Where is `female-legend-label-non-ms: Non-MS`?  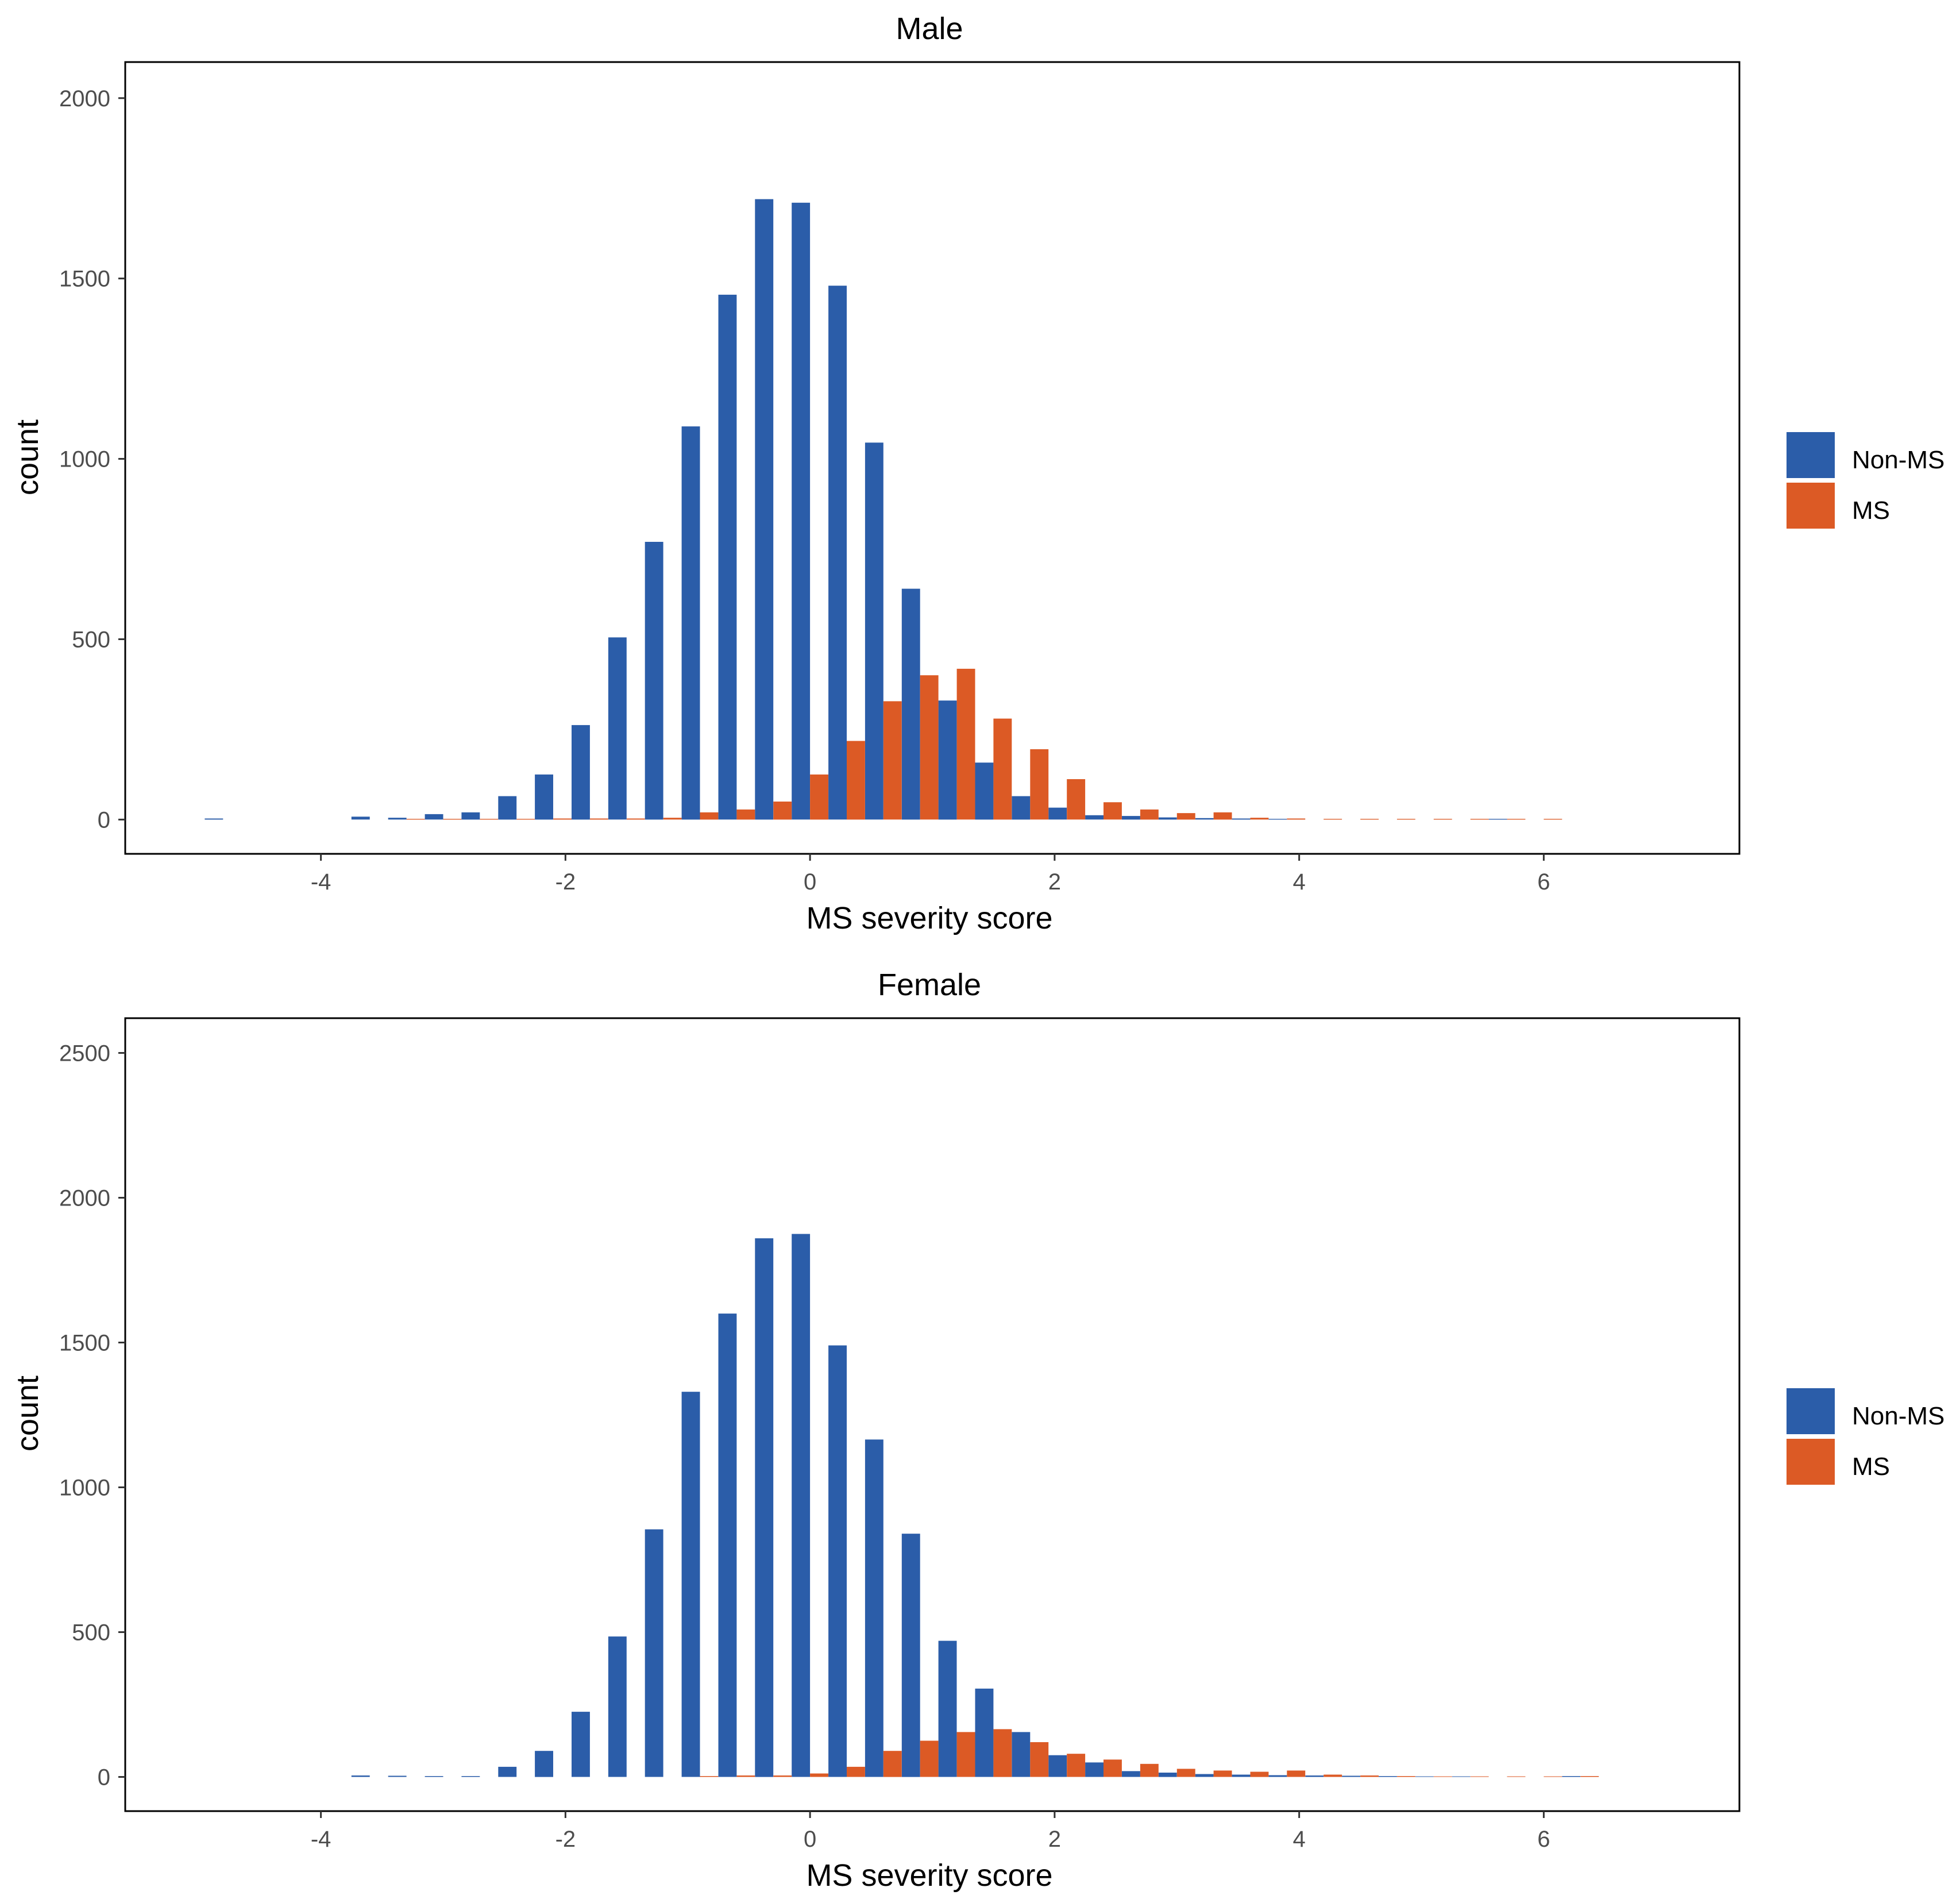
female-legend-label-non-ms: Non-MS is located at coordinates (1898, 1416).